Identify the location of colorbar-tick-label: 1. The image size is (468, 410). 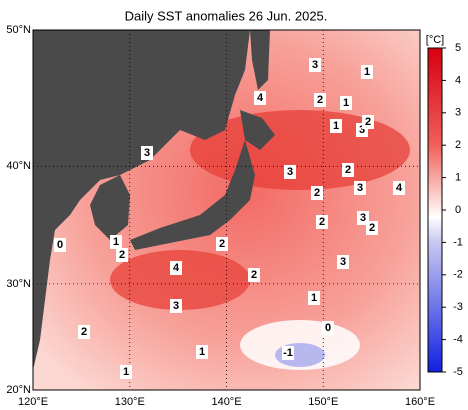
(458, 178).